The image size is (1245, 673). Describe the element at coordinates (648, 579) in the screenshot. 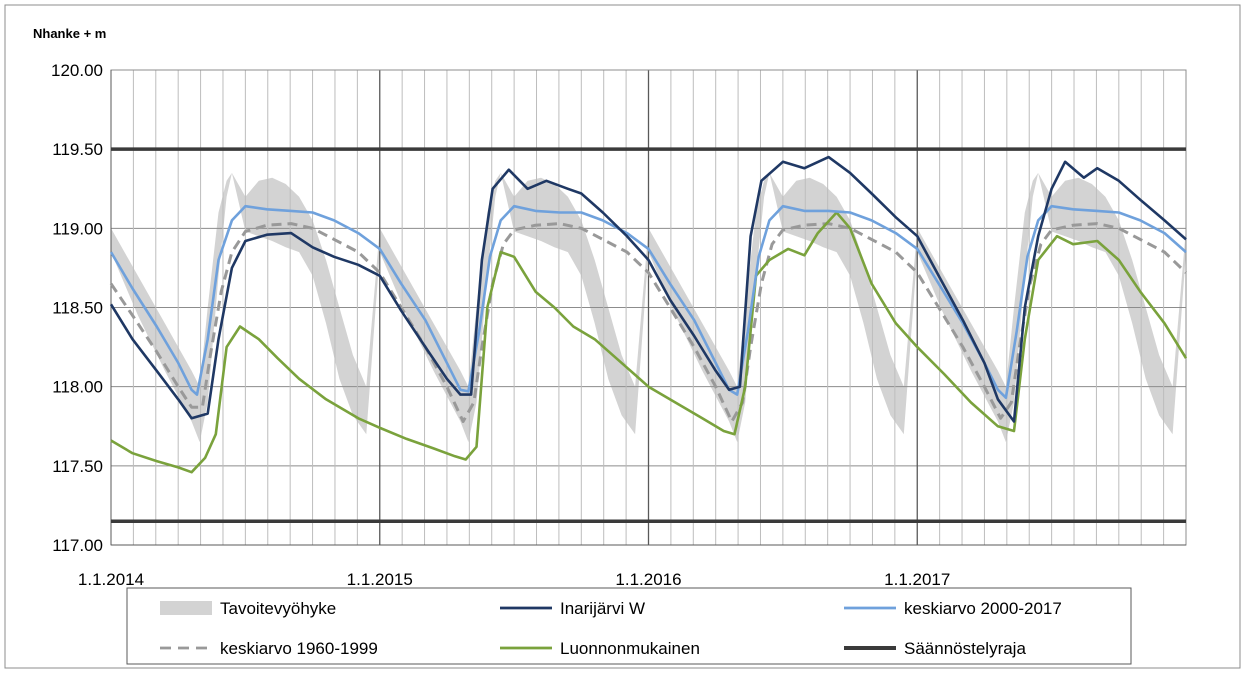

I see `x-tick-label: 1.1.2016` at that location.